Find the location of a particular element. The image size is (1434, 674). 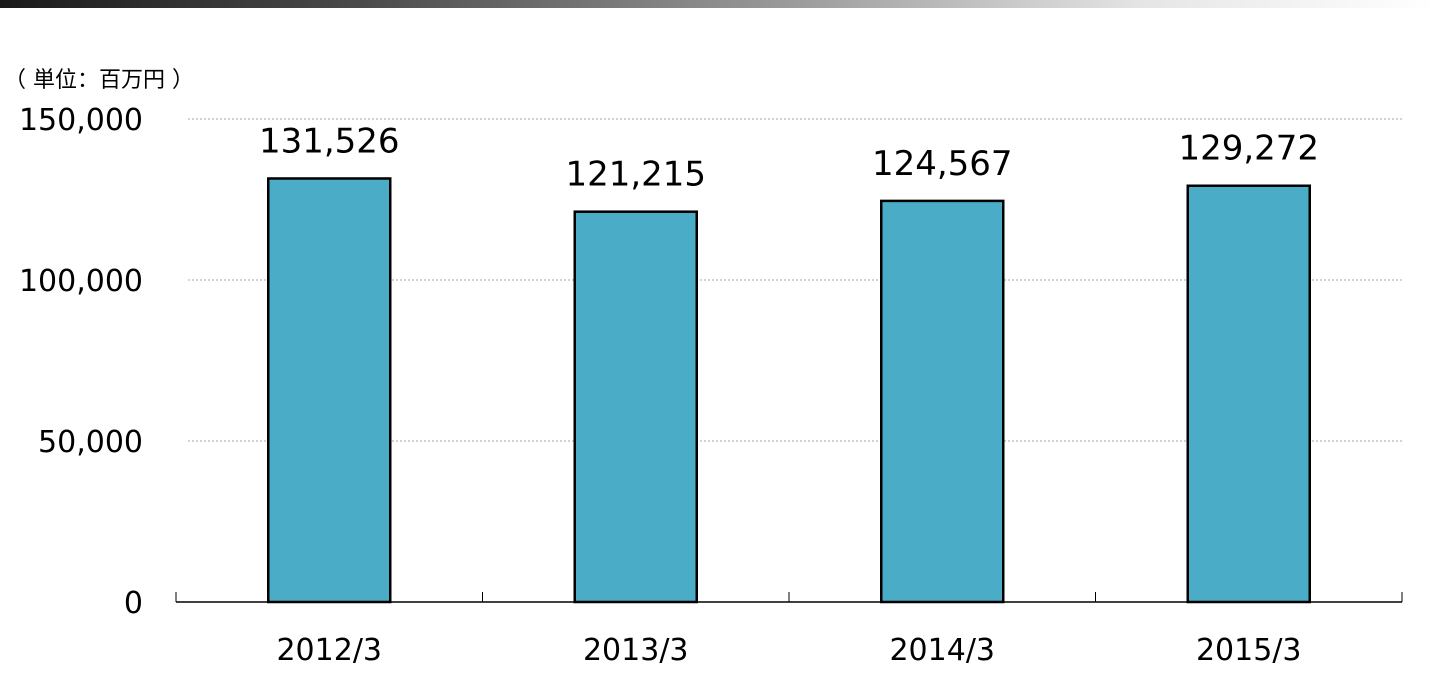

data-label: 121,215 is located at coordinates (635, 175).